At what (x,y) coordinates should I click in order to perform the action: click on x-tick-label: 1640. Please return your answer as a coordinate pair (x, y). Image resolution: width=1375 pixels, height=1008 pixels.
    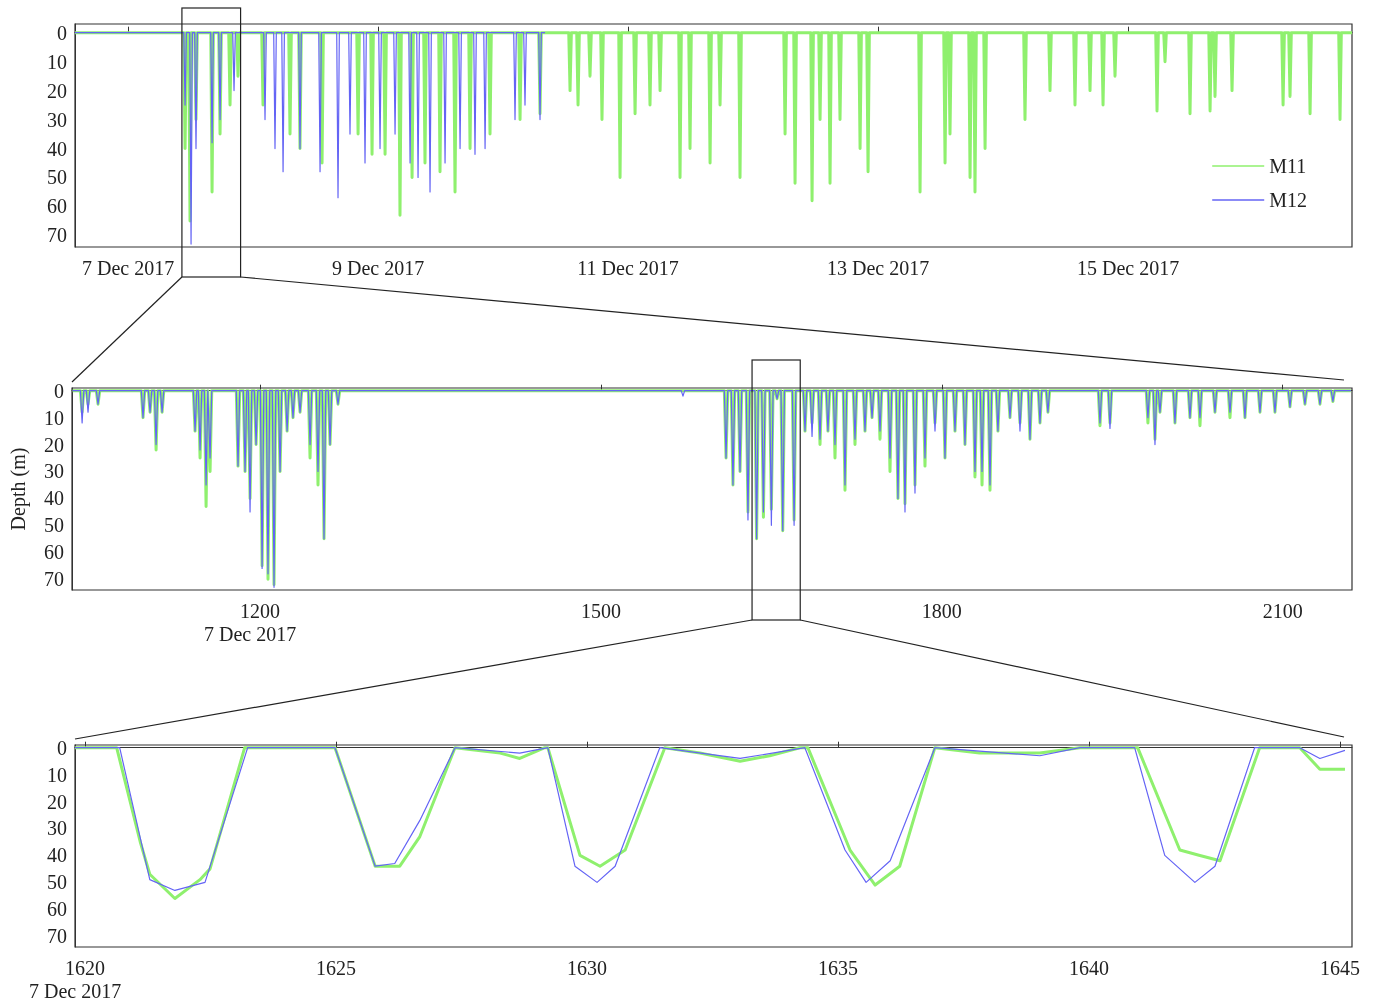
    Looking at the image, I should click on (1088, 968).